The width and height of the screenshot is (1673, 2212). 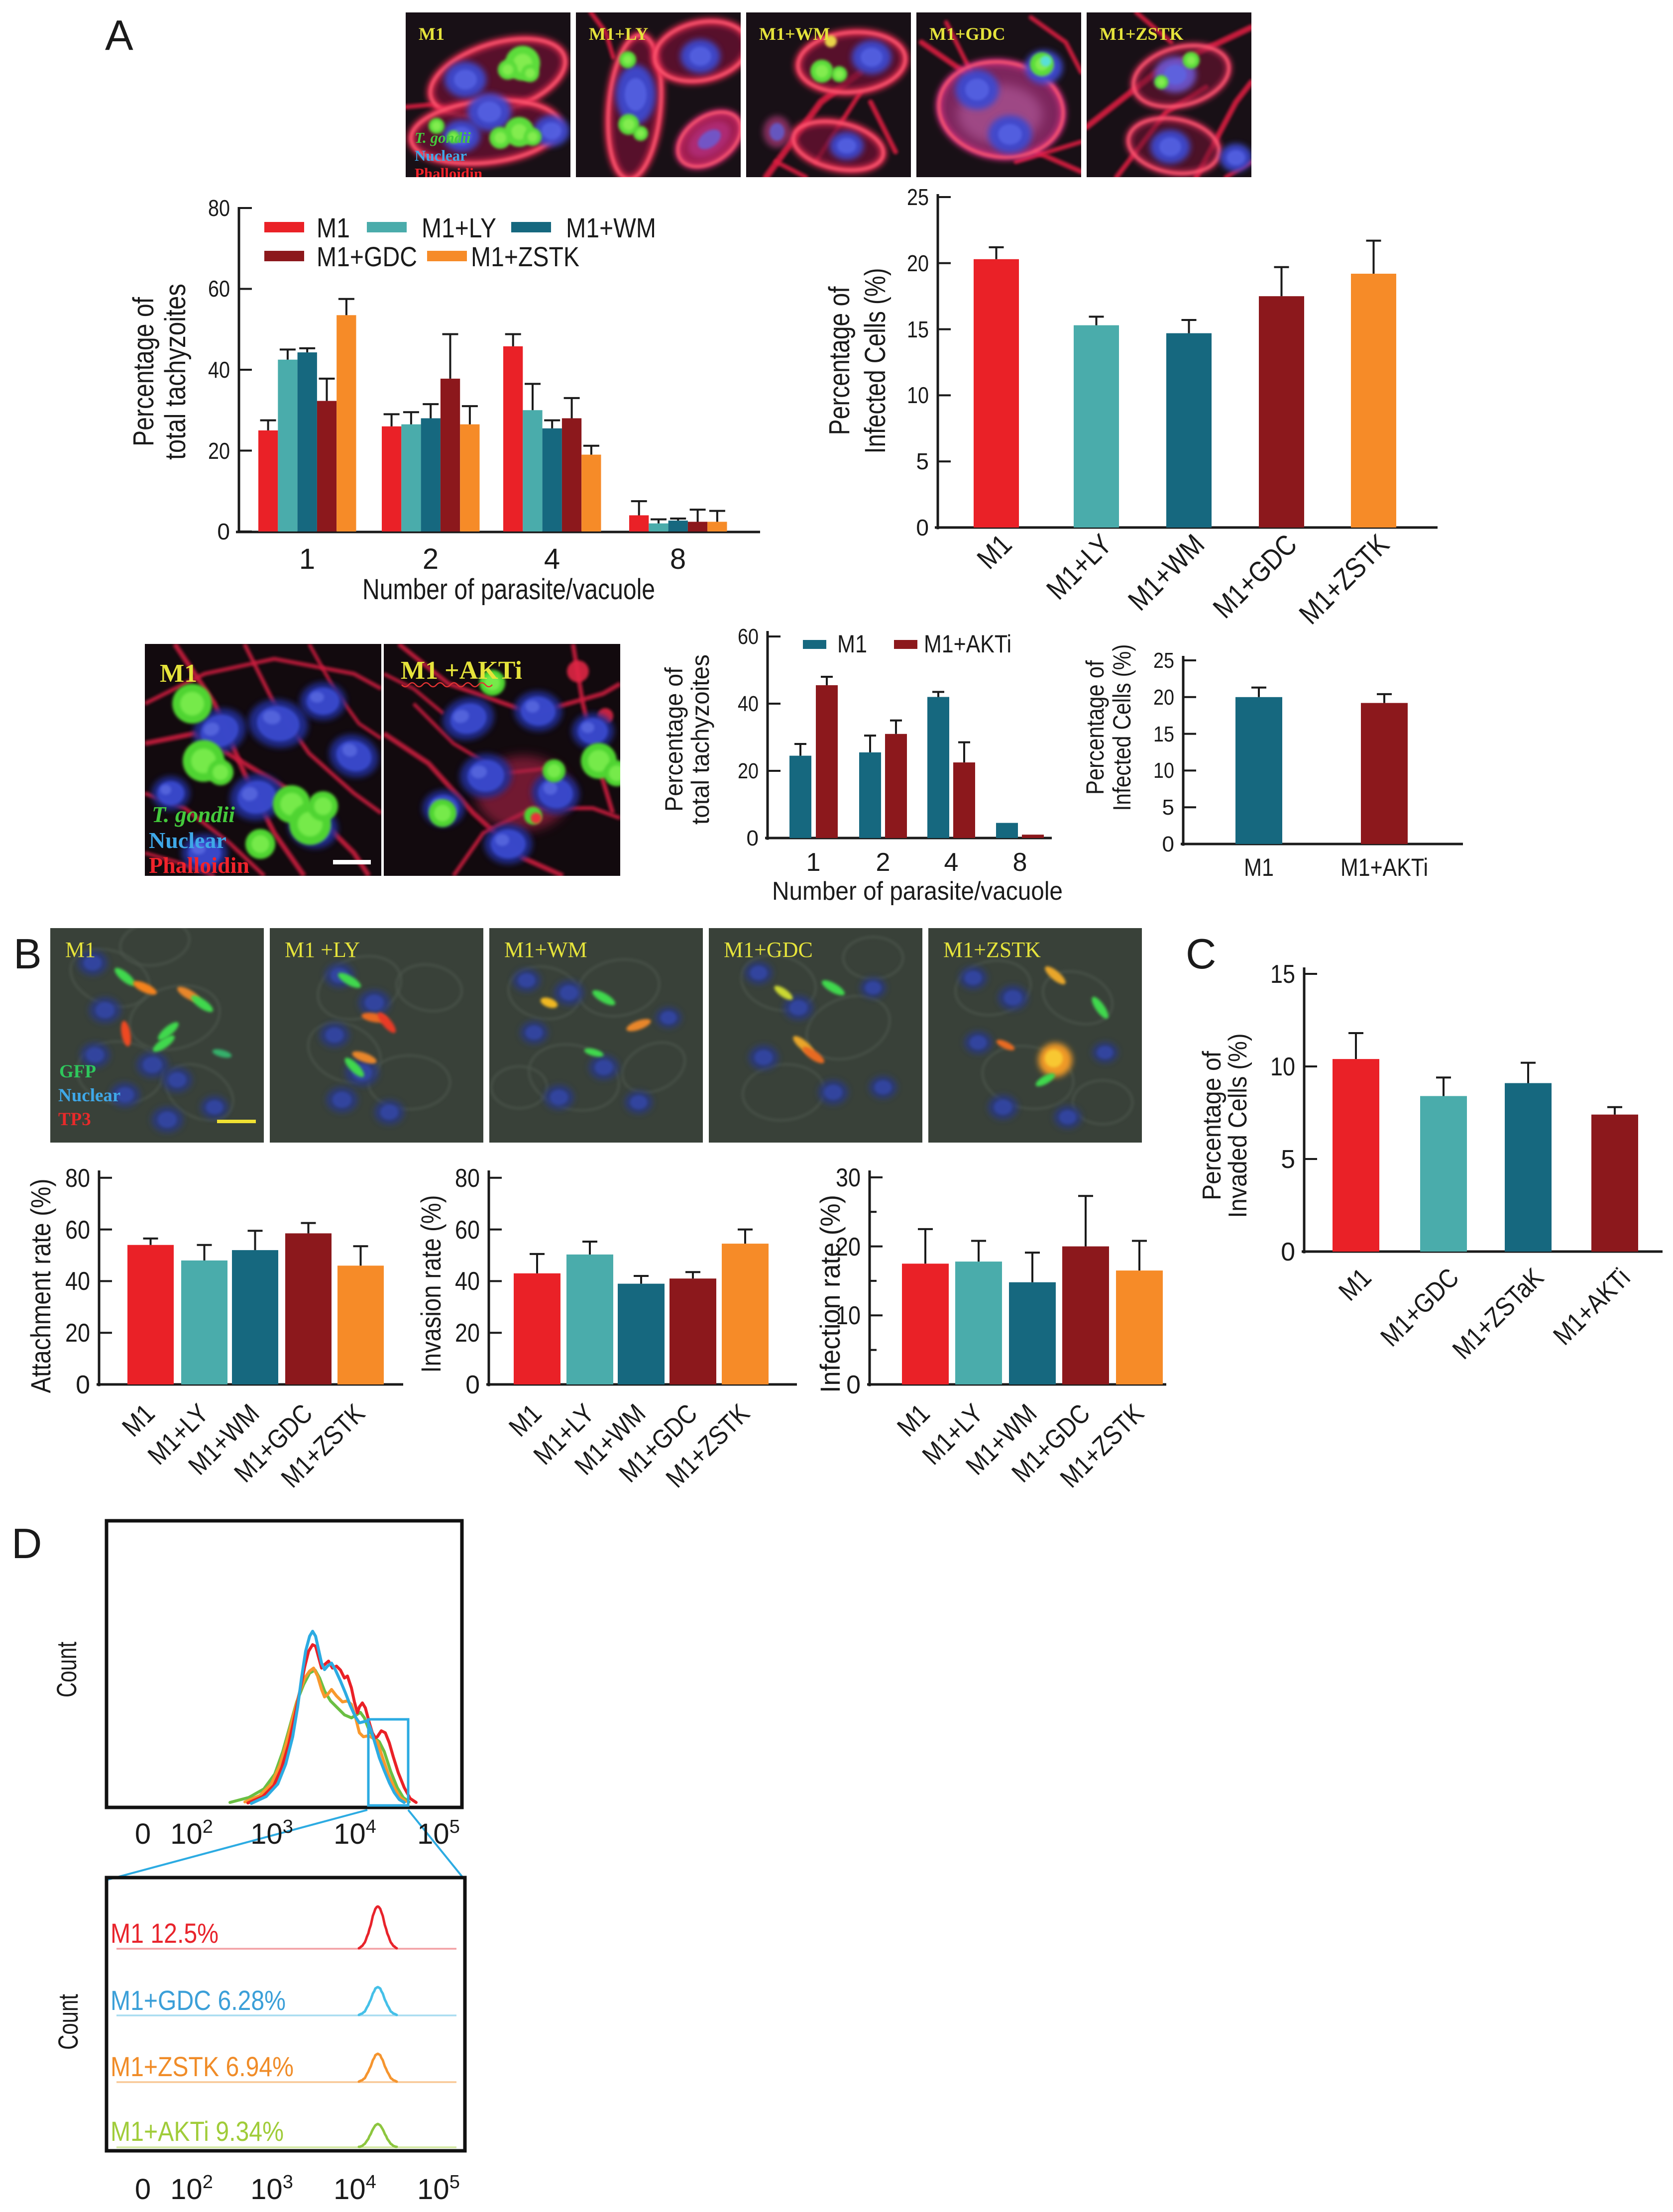 What do you see at coordinates (219, 370) in the screenshot?
I see `svg-text: 40` at bounding box center [219, 370].